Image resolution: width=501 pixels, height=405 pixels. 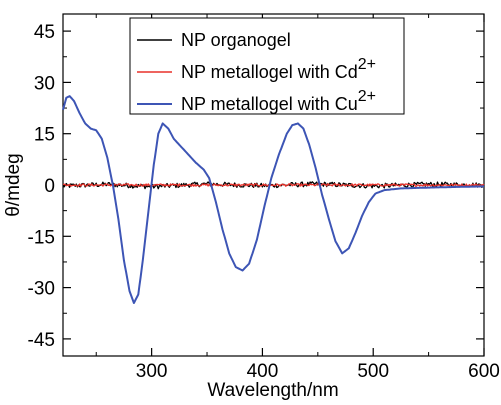 What do you see at coordinates (41, 340) in the screenshot?
I see `y-tick-label: -45` at bounding box center [41, 340].